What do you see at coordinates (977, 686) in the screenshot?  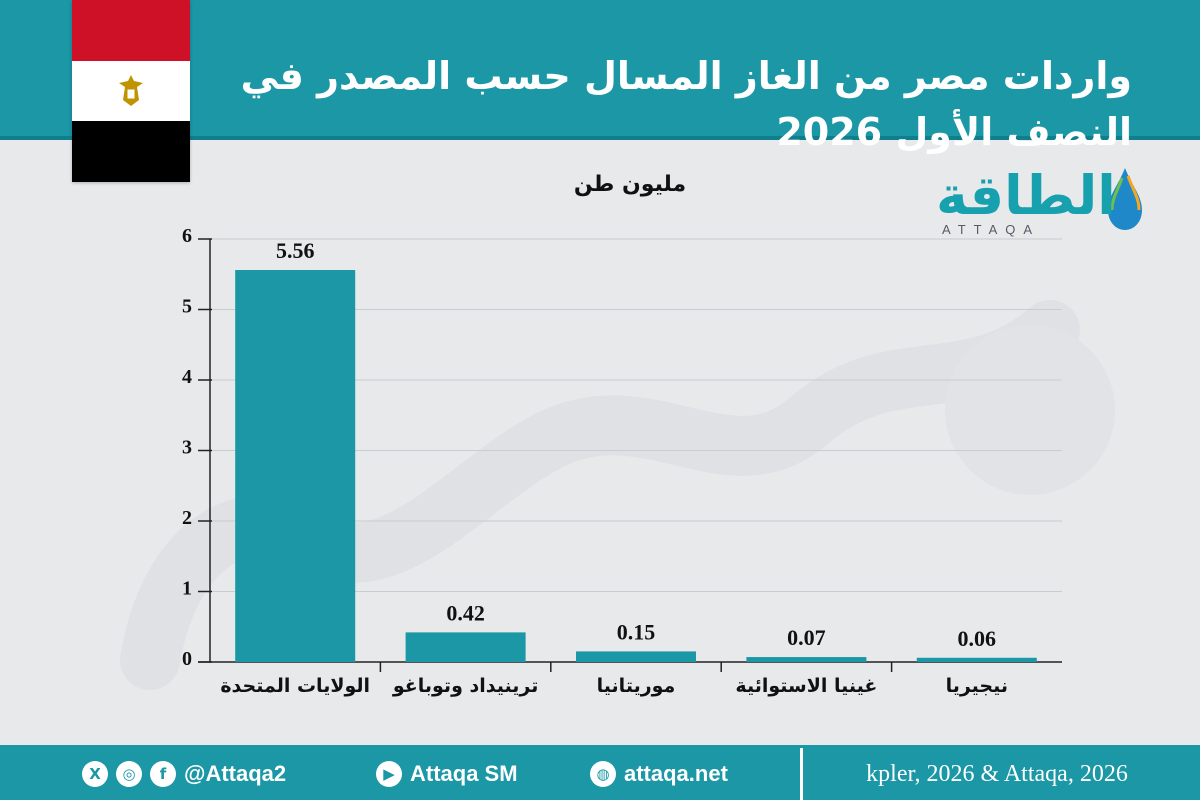 I see `x-category-label: نيجيريا` at bounding box center [977, 686].